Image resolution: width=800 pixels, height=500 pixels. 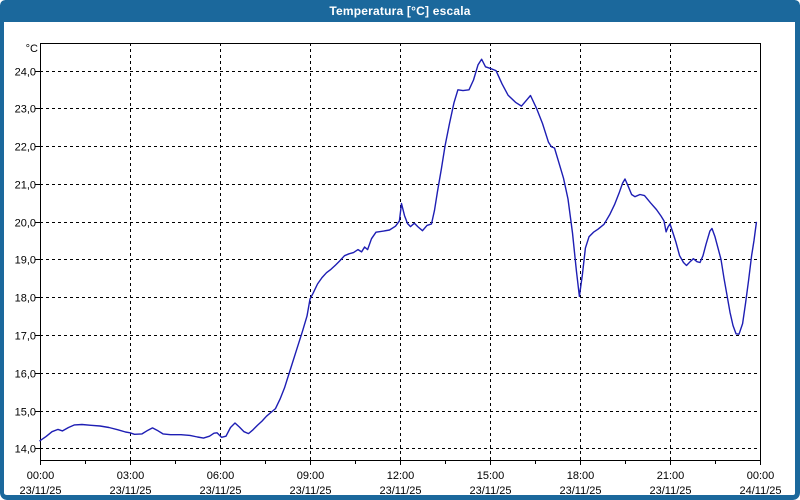 I want to click on y-tick-label: 23,0, so click(x=25, y=110).